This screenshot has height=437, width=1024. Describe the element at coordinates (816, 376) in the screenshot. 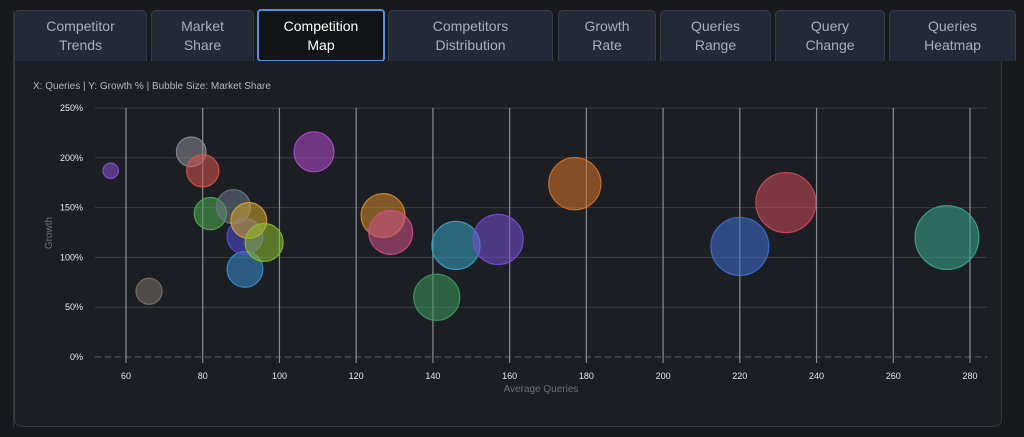

I see `x-tick-label: 240` at that location.